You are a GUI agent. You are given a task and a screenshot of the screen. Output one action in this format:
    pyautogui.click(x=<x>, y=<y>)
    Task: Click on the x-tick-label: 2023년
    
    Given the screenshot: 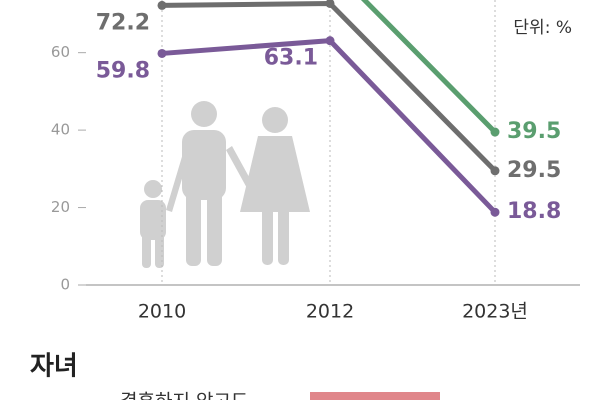 What is the action you would take?
    pyautogui.click(x=495, y=312)
    